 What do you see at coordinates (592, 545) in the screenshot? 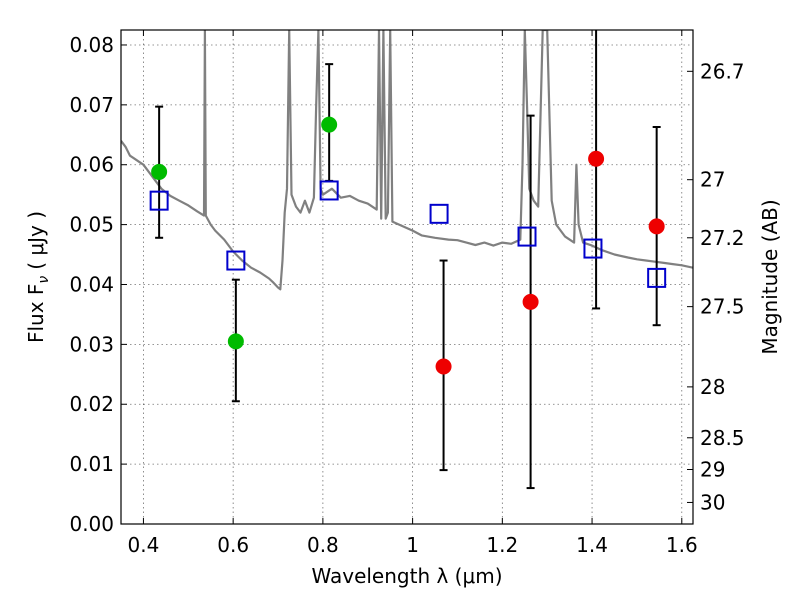
I see `x-tick-label: 1.4` at bounding box center [592, 545].